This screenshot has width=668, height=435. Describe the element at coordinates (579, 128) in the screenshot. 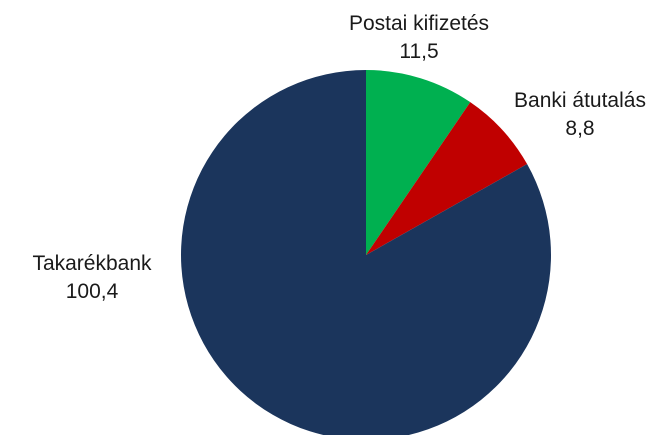

I see `slice-label-banki-value: 8,8` at that location.